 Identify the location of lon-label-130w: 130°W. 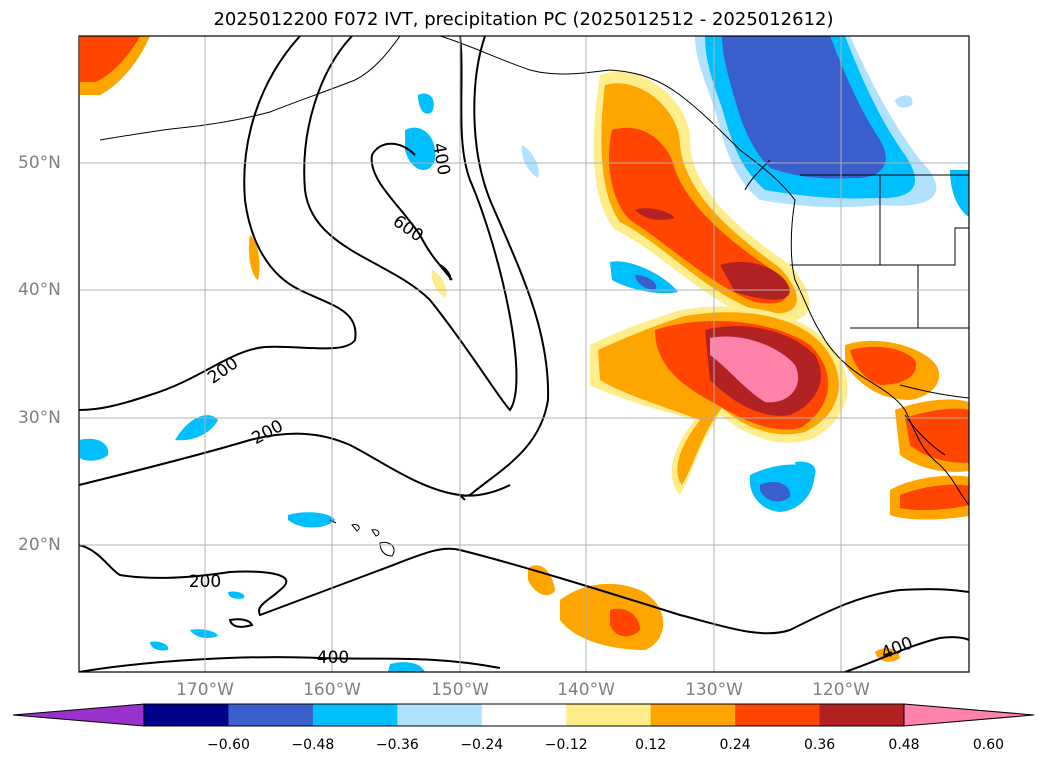
(714, 690).